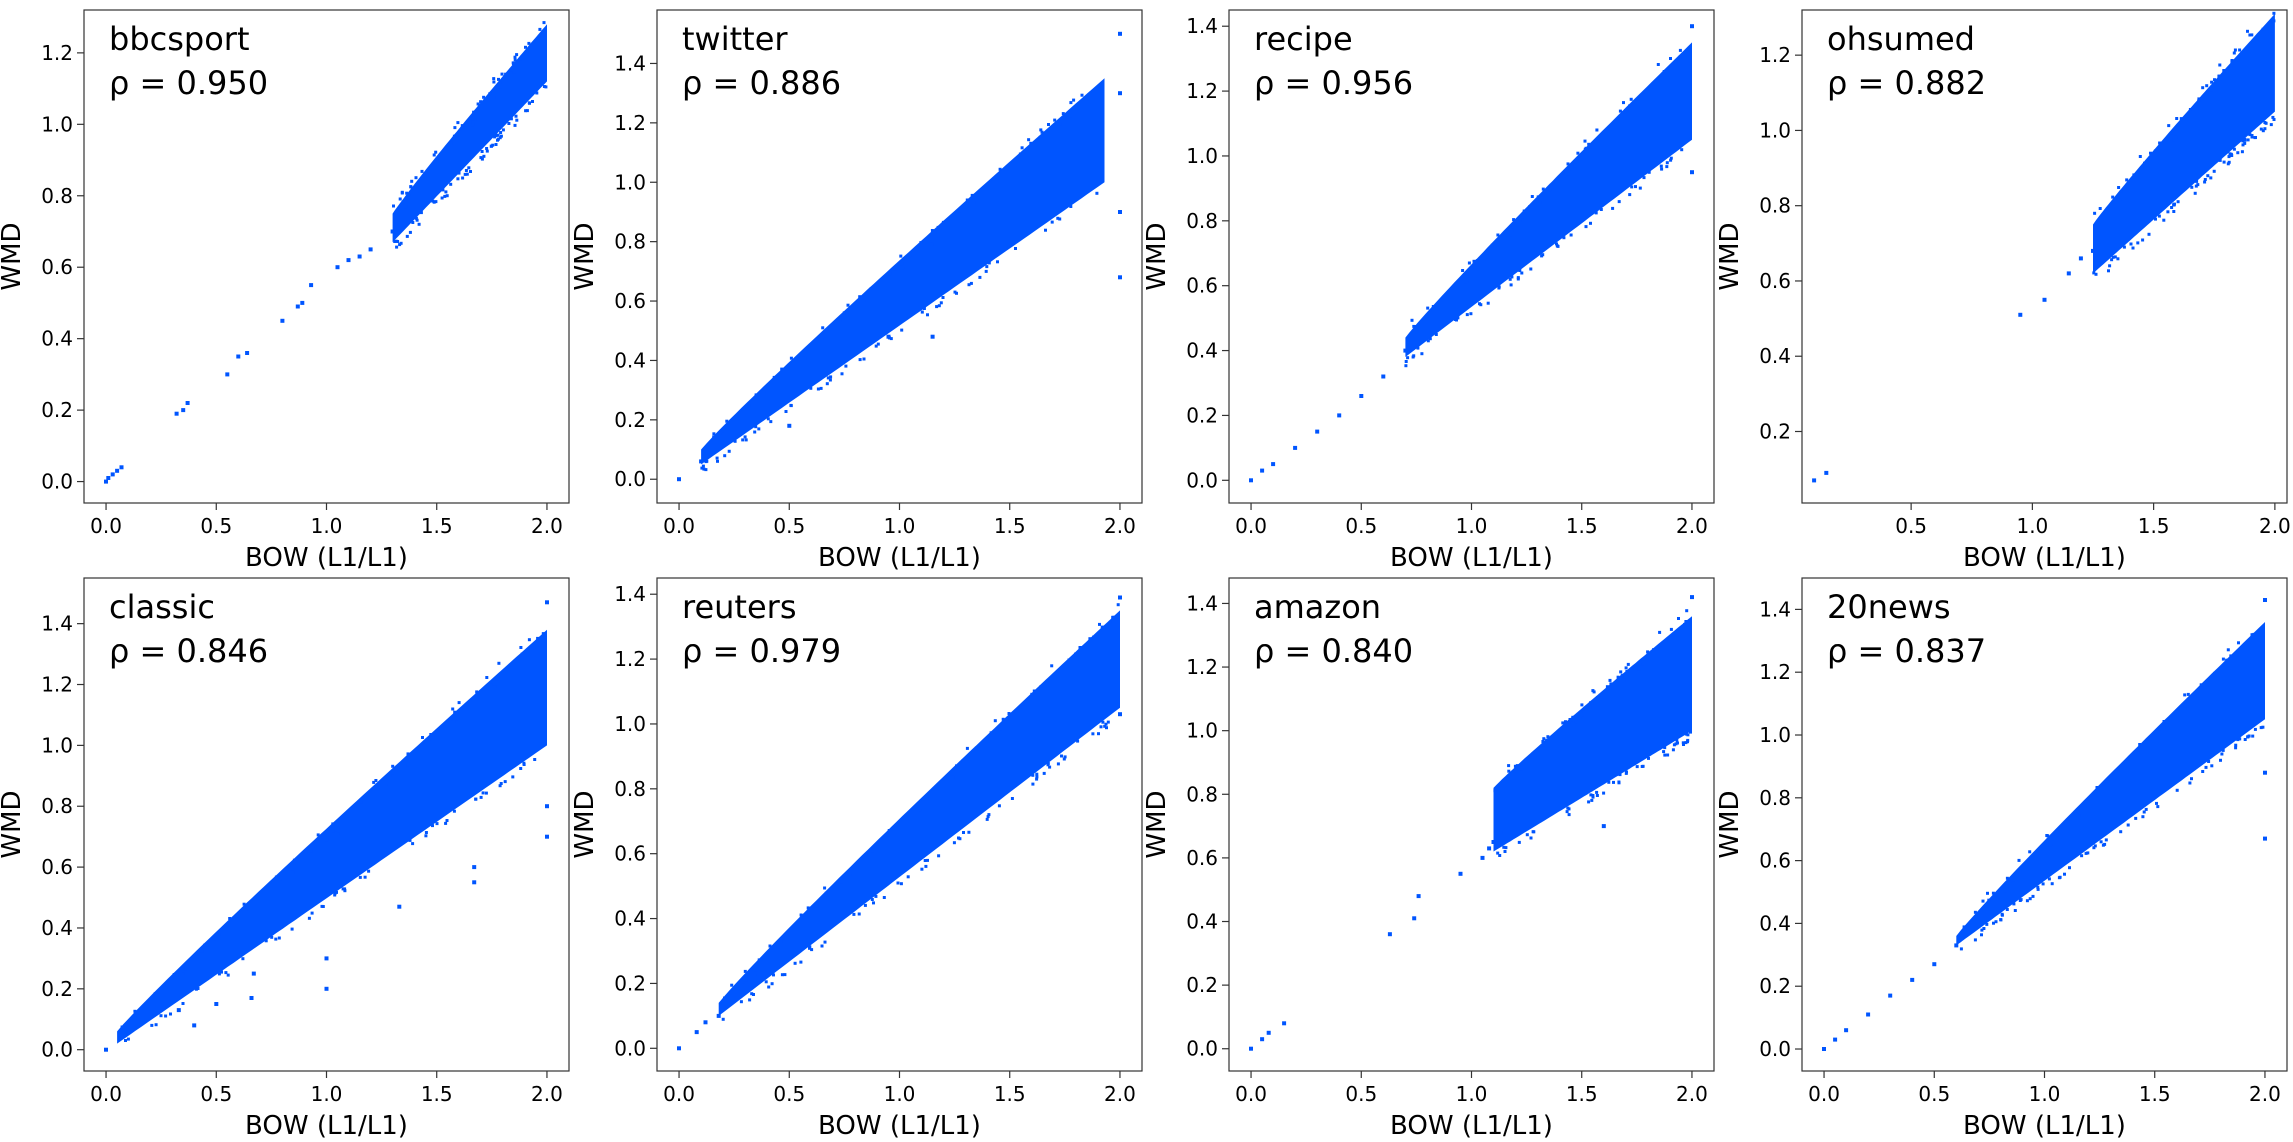 Image resolution: width=2293 pixels, height=1142 pixels. Describe the element at coordinates (1251, 1094) in the screenshot. I see `x-tick-label: 0.0` at that location.